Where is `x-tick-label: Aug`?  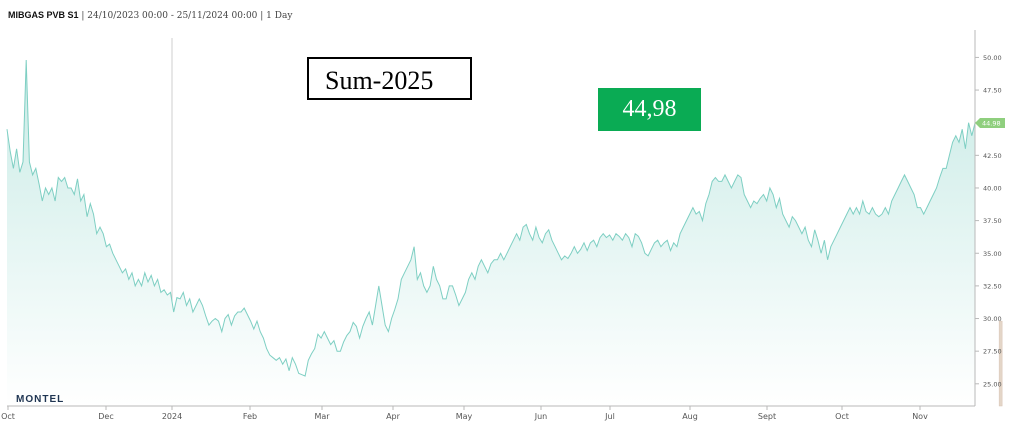 x-tick-label: Aug is located at coordinates (690, 416).